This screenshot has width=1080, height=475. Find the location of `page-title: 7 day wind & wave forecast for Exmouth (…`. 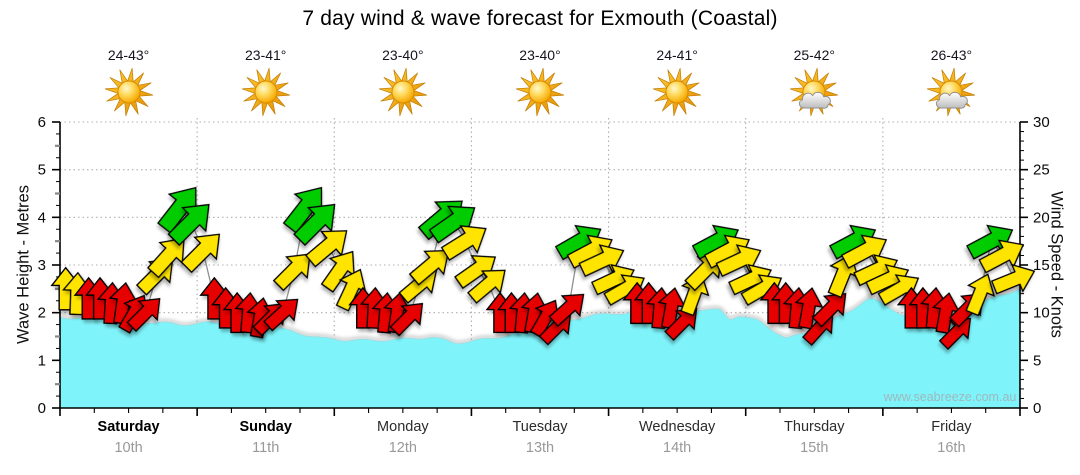

page-title: 7 day wind & wave forecast for Exmouth (… is located at coordinates (540, 18).